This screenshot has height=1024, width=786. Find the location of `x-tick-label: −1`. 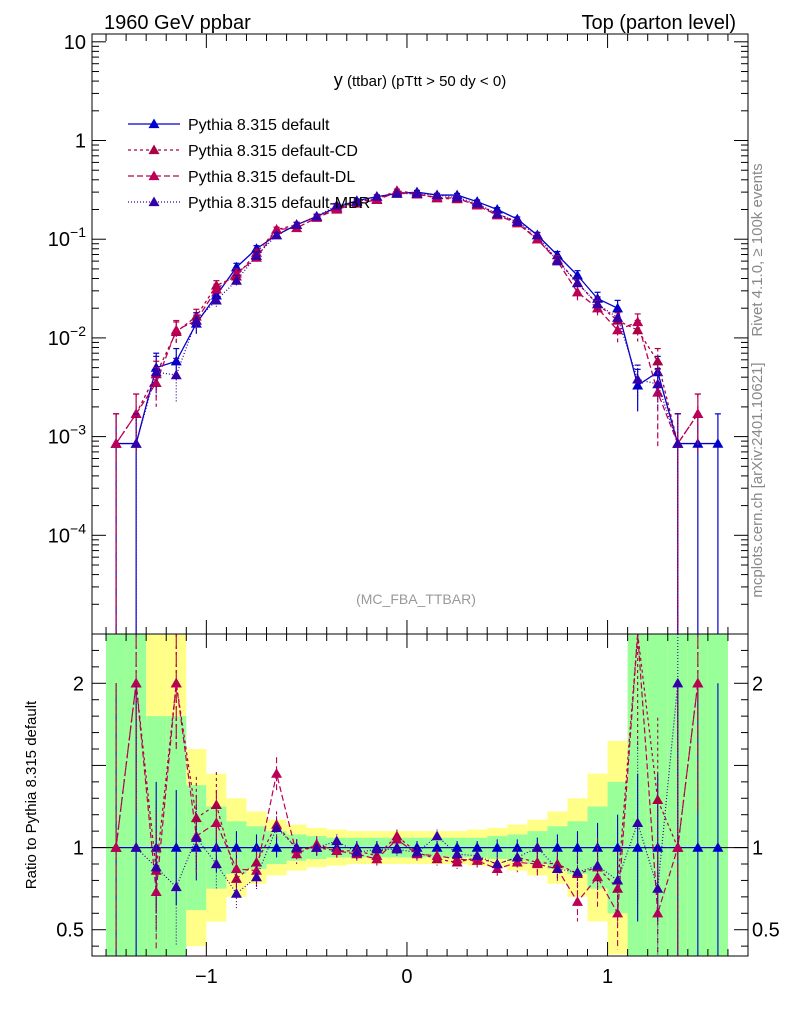

x-tick-label: −1 is located at coordinates (206, 977).